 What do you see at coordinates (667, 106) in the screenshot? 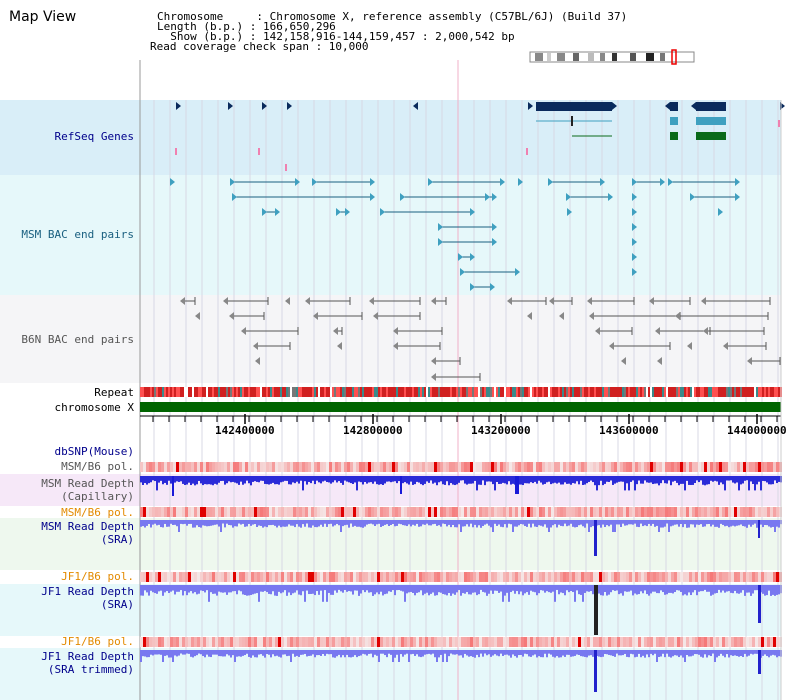
I see `gene-arrow` at bounding box center [667, 106].